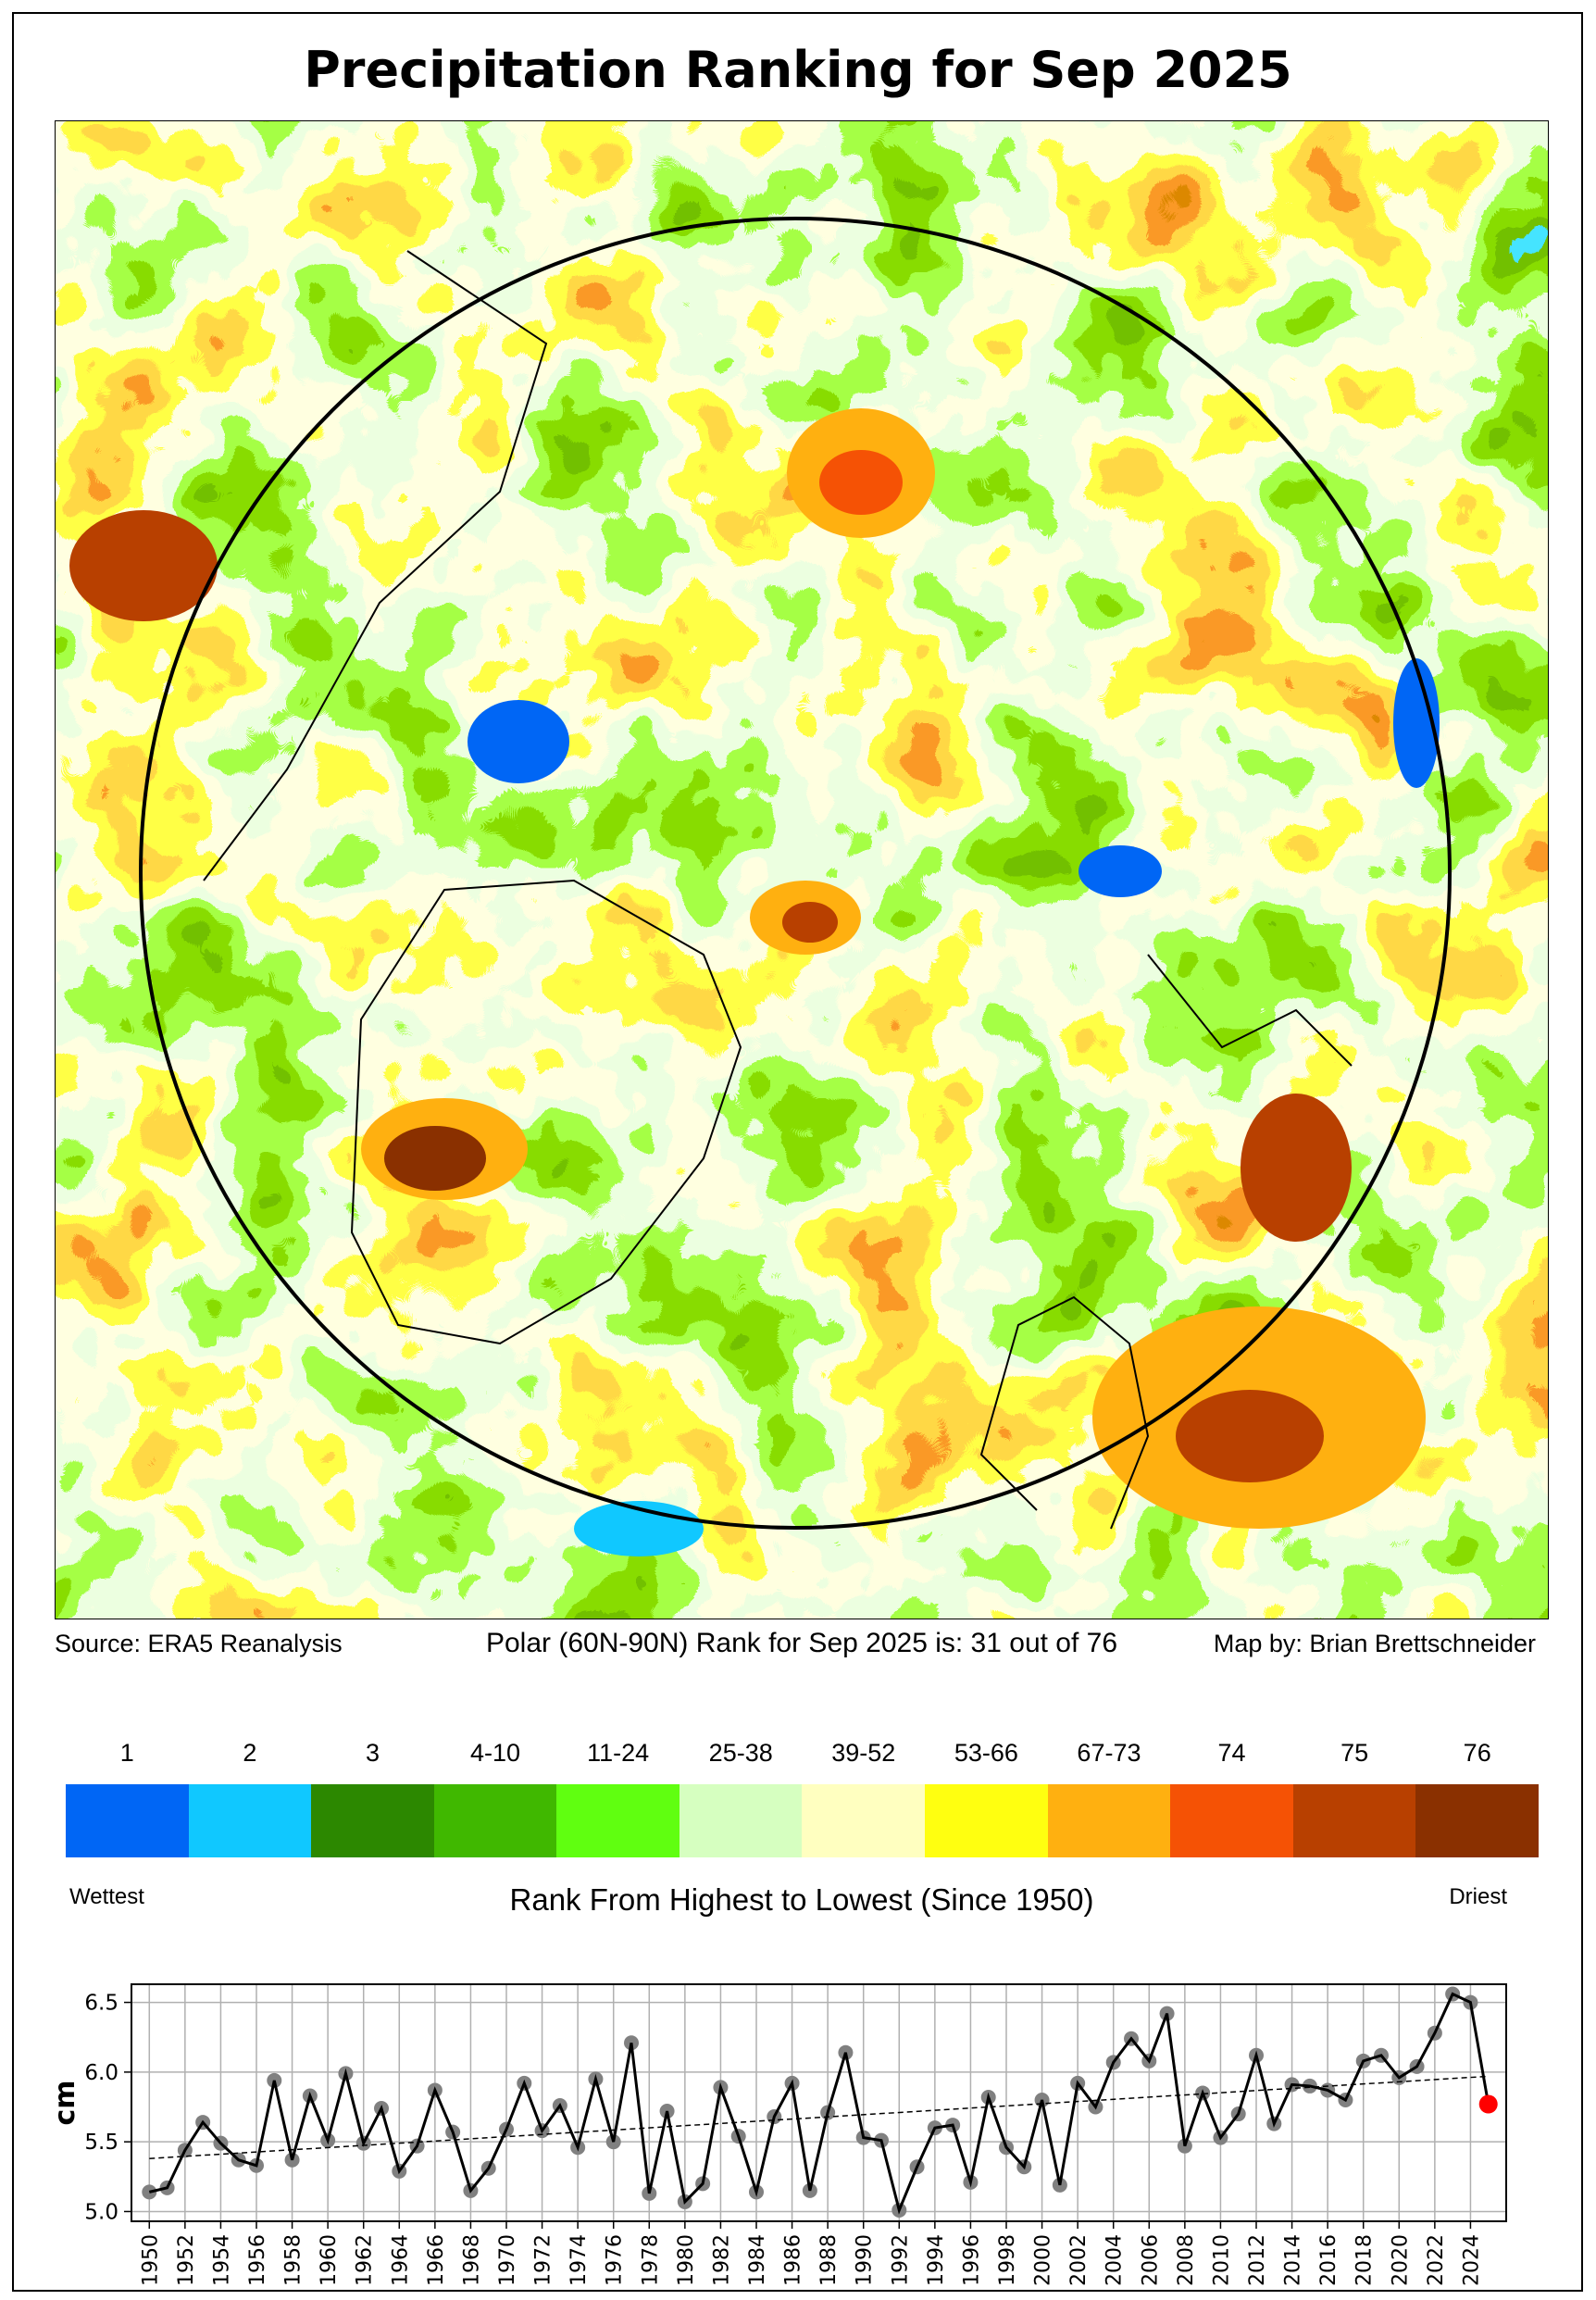 The image size is (1596, 2300). What do you see at coordinates (106, 1897) in the screenshot?
I see `wettest-label: Wettest` at bounding box center [106, 1897].